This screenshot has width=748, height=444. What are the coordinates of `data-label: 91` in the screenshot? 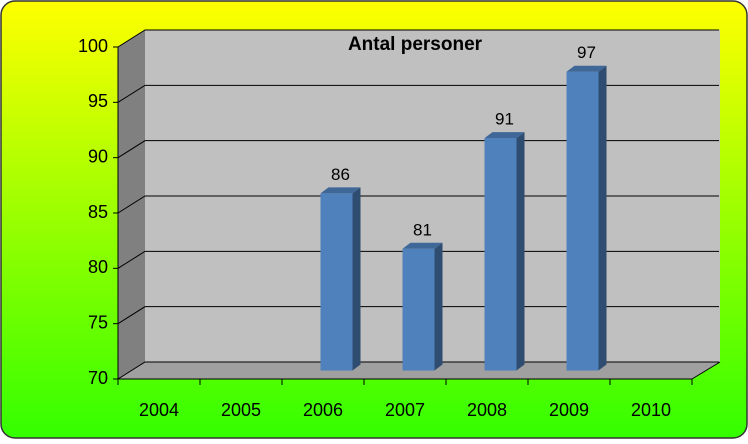 It's located at (504, 119).